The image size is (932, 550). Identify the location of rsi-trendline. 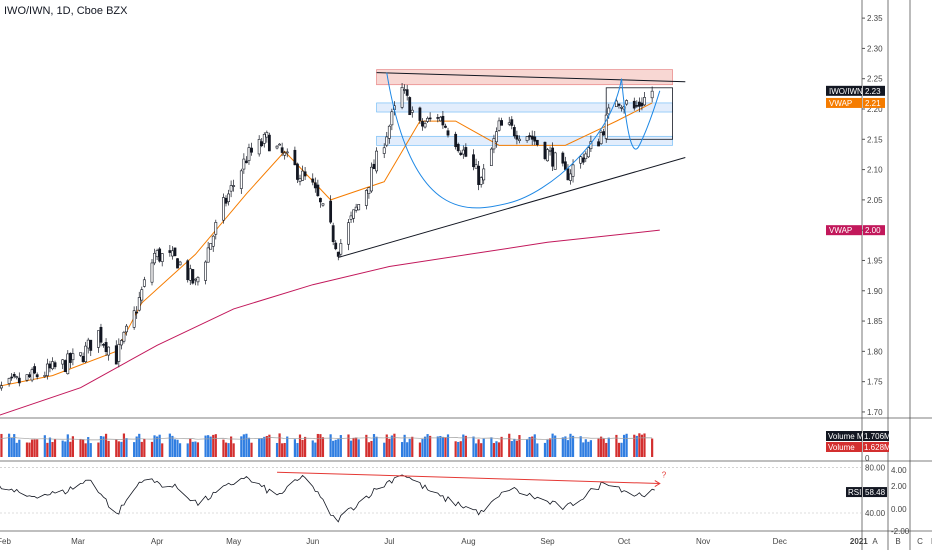
(468, 478).